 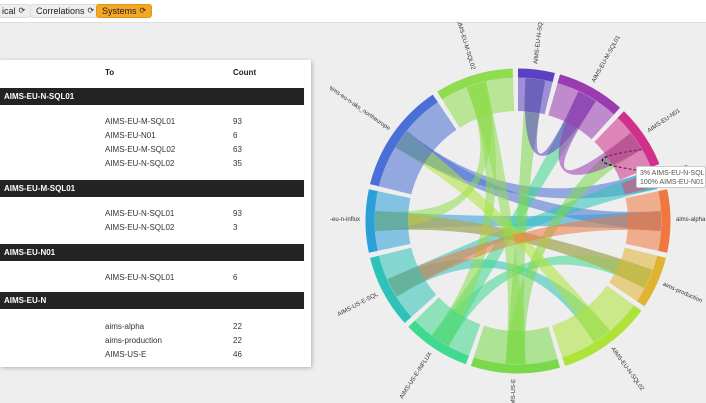 What do you see at coordinates (237, 354) in the screenshot?
I see `row-count: 46` at bounding box center [237, 354].